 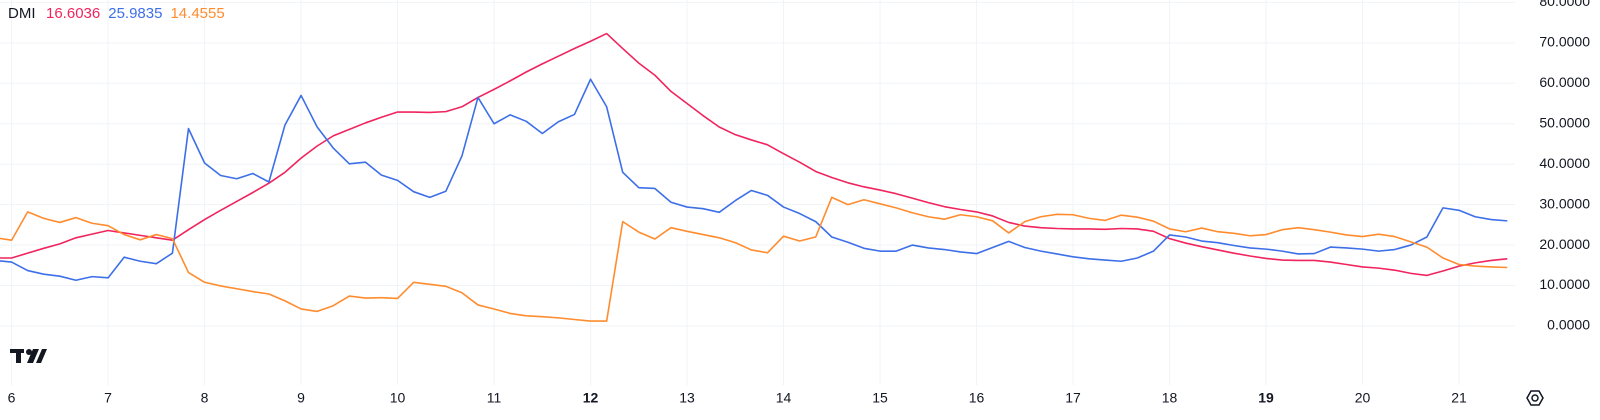 I want to click on y-tick-label: 60.0000, so click(x=1564, y=82).